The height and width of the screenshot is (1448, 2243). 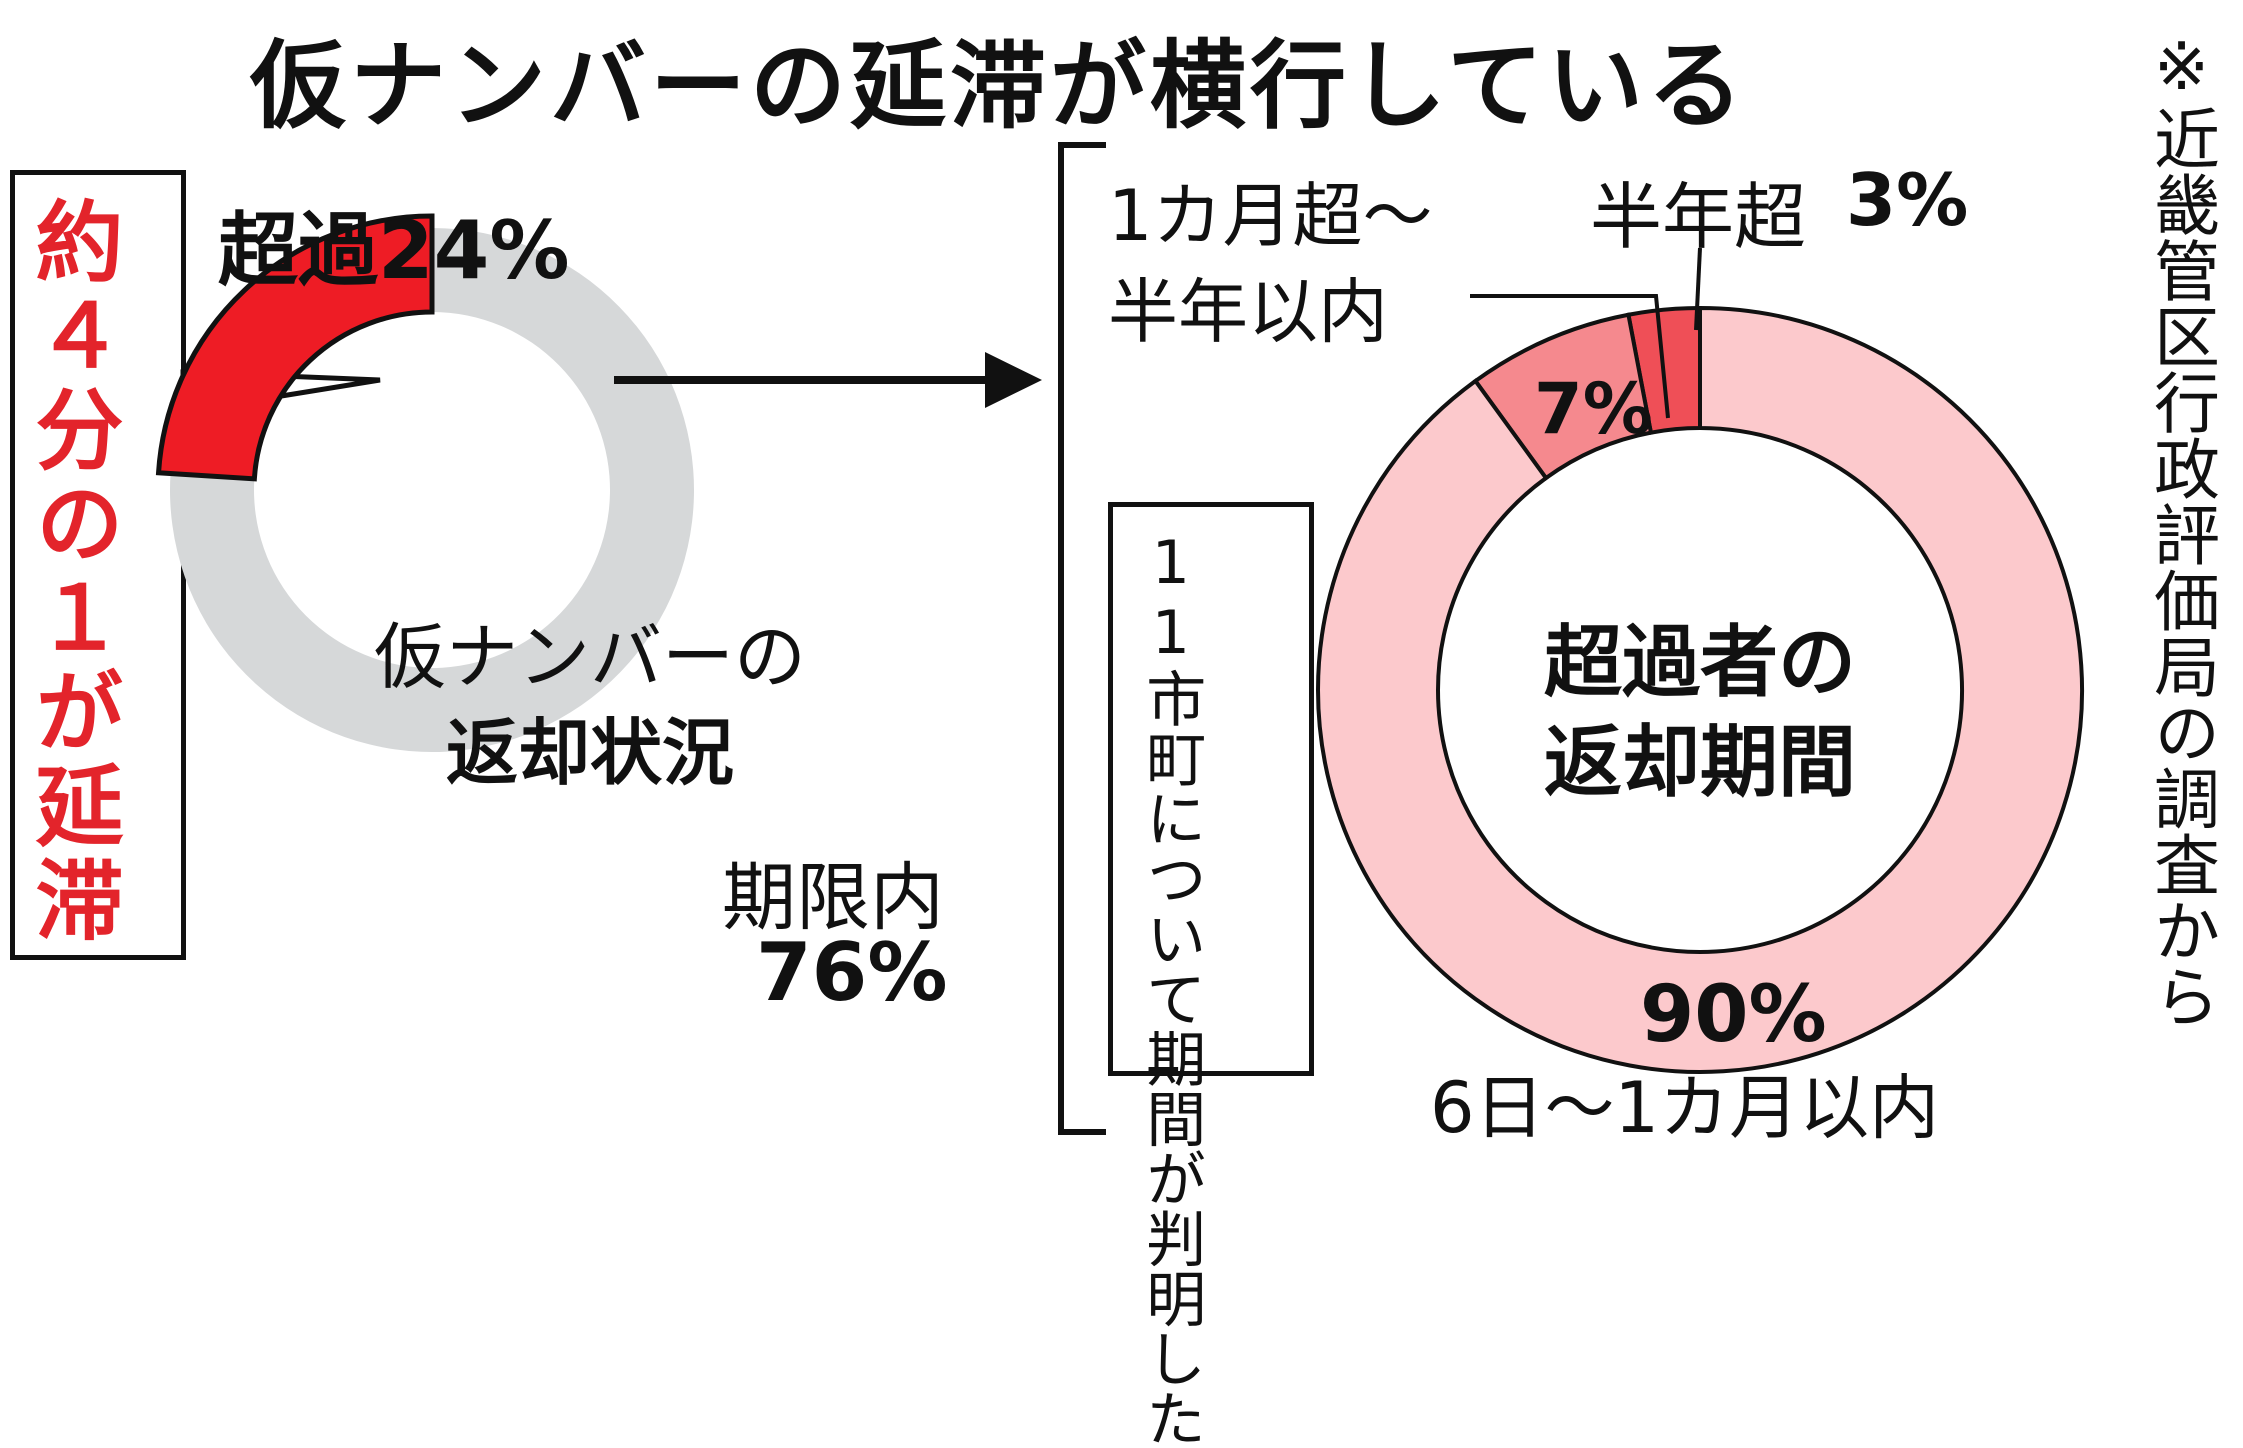 What do you see at coordinates (852, 972) in the screenshot?
I see `within-value: 76%` at bounding box center [852, 972].